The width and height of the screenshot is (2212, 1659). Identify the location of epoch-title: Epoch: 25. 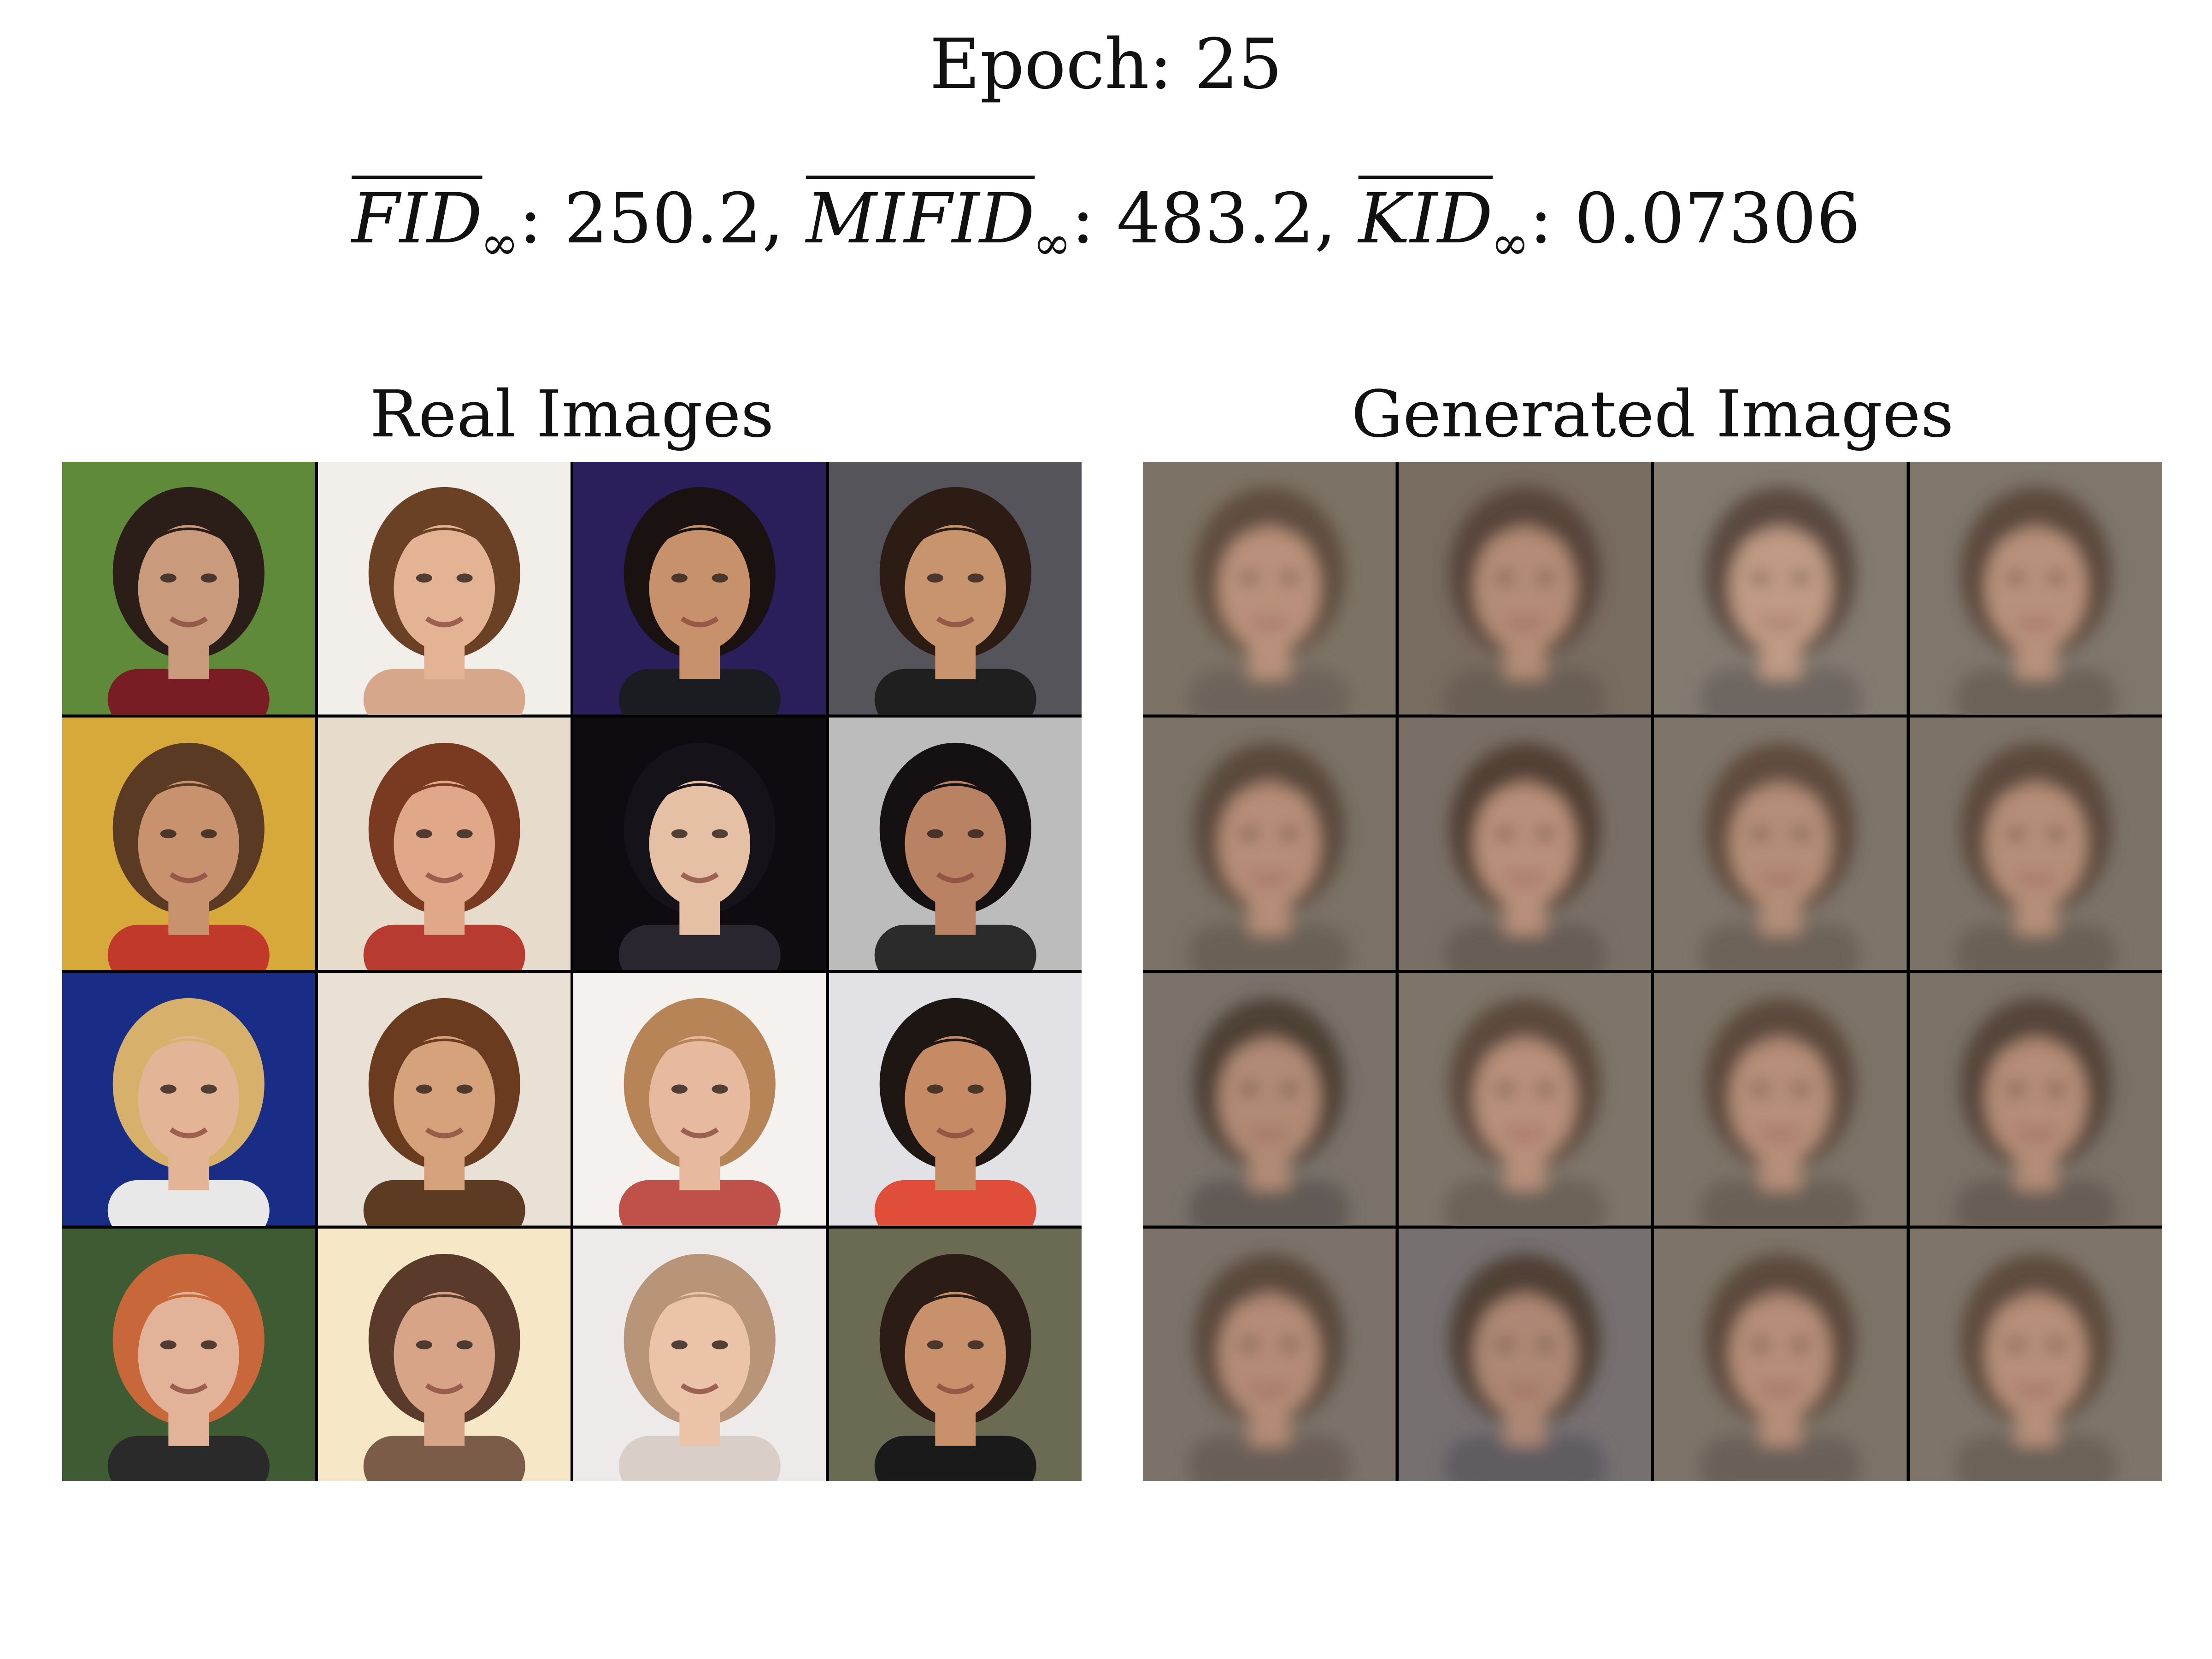
(1106, 64).